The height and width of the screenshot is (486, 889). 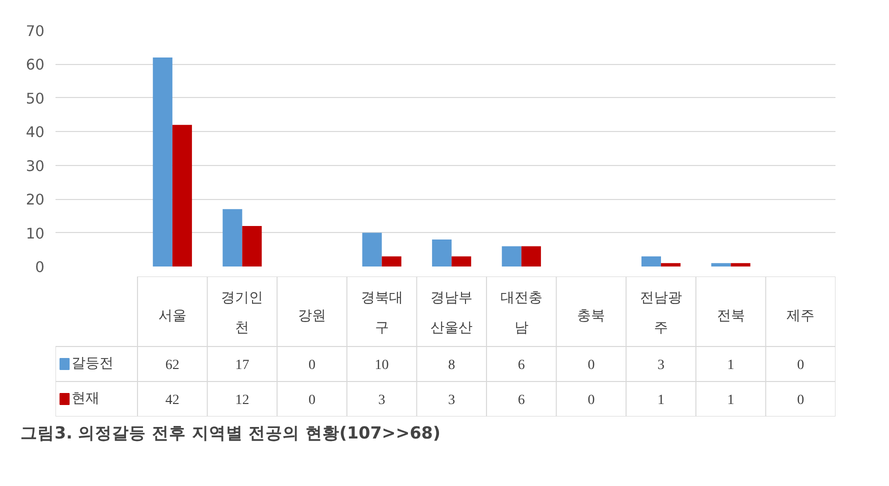 I want to click on y-tick-label: 70, so click(x=35, y=31).